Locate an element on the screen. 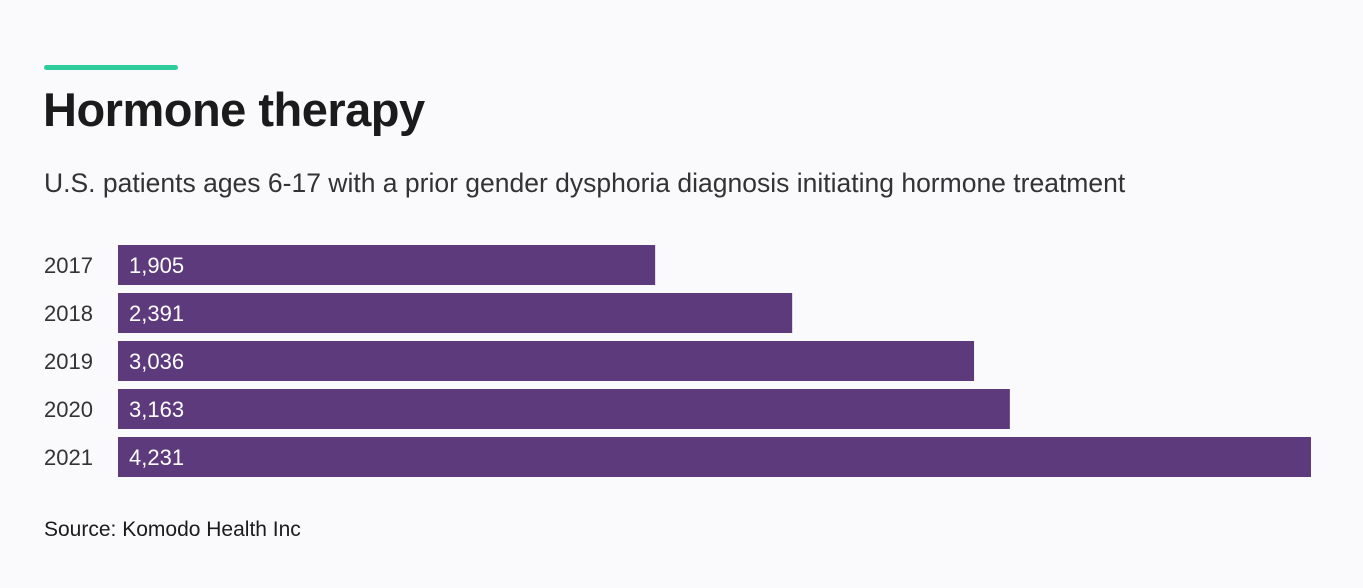 This screenshot has height=588, width=1363. category-label: 2021 is located at coordinates (68, 457).